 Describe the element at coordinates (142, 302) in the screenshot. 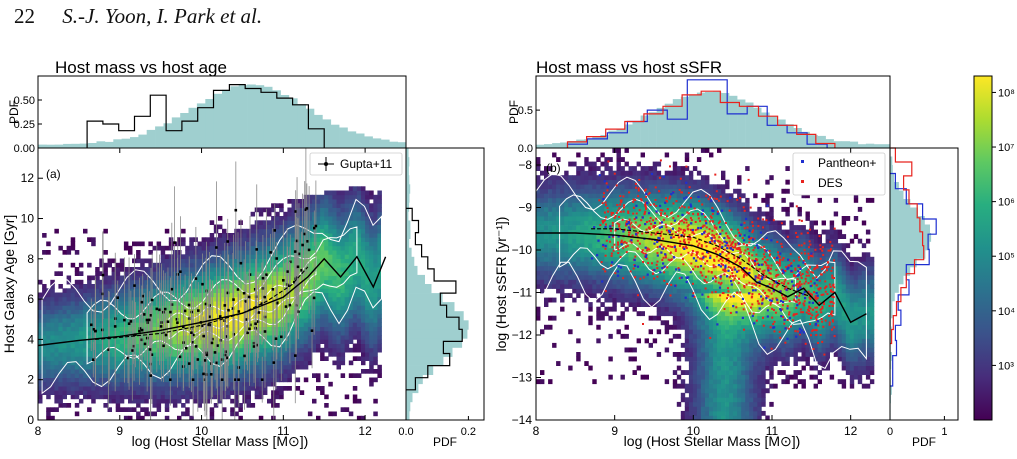

I see `scatter-point` at that location.